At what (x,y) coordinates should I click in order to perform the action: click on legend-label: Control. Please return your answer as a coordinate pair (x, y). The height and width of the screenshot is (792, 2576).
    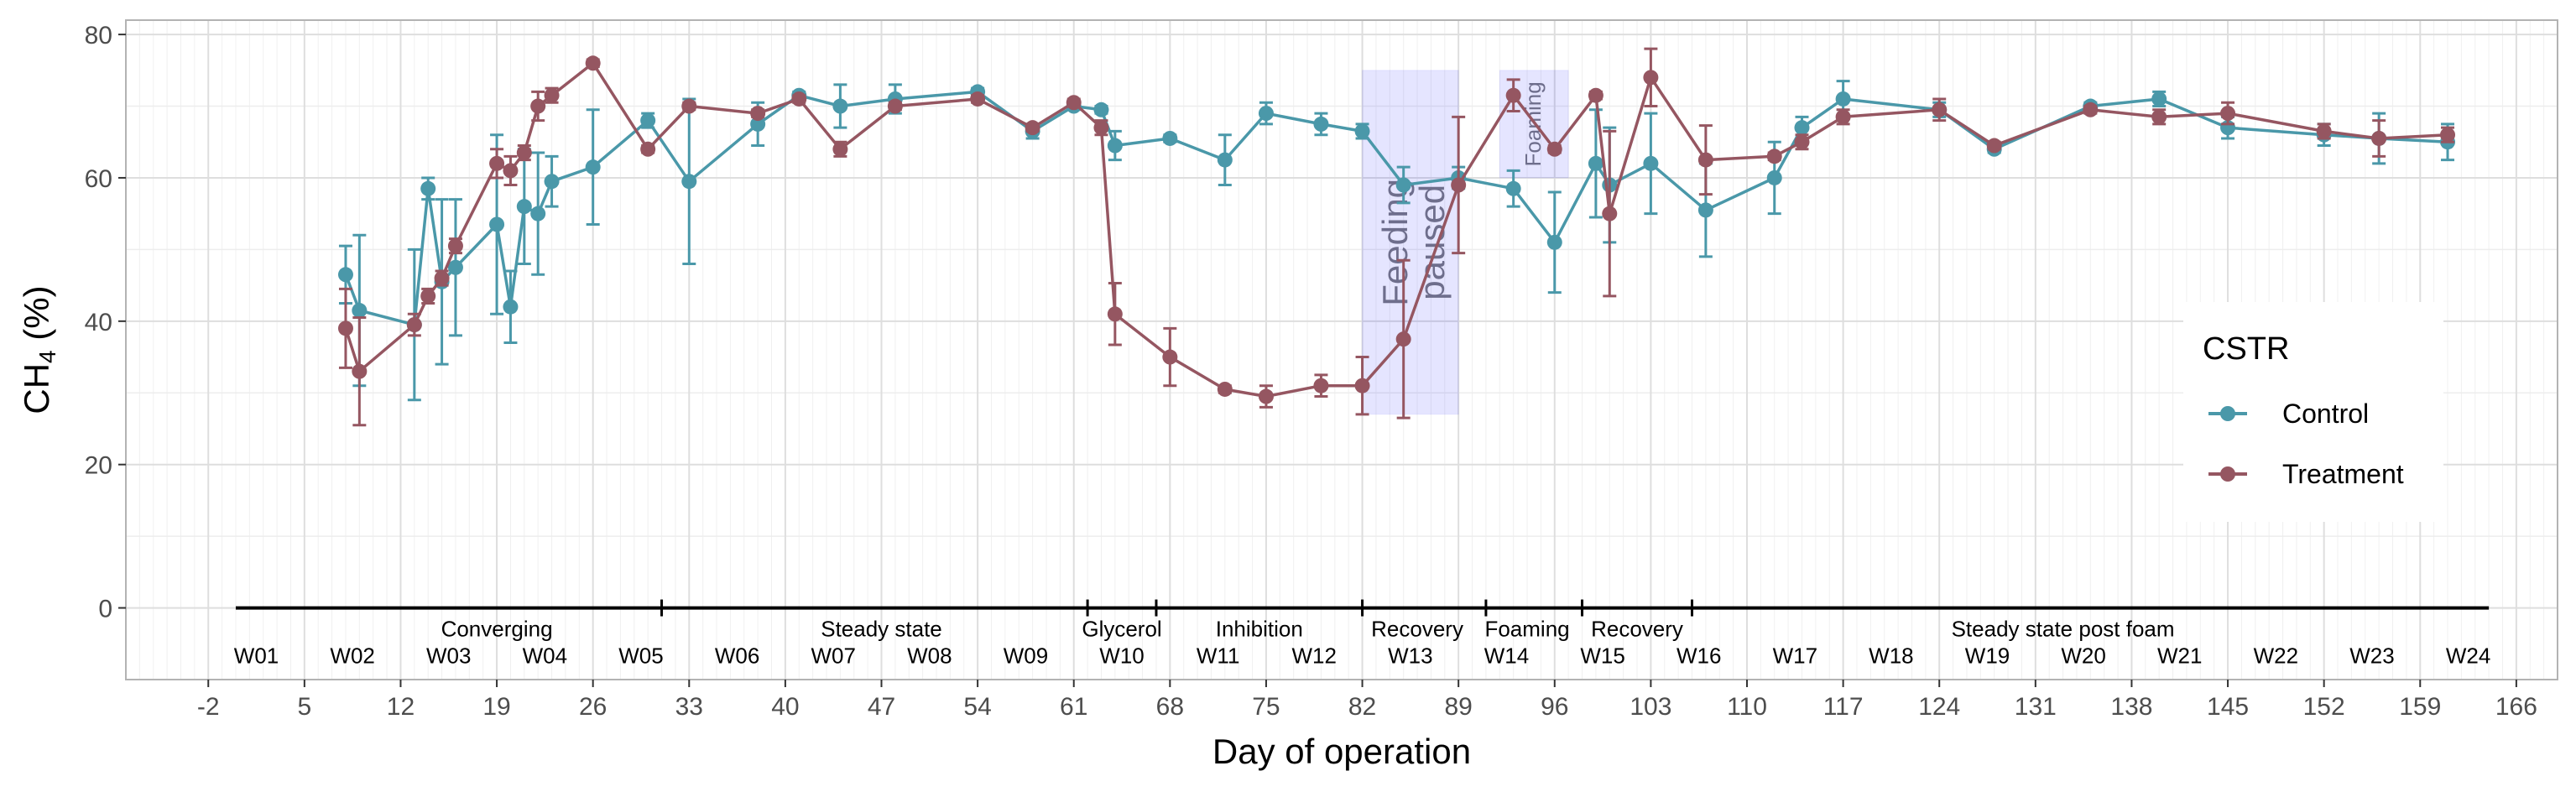
    Looking at the image, I should click on (2325, 414).